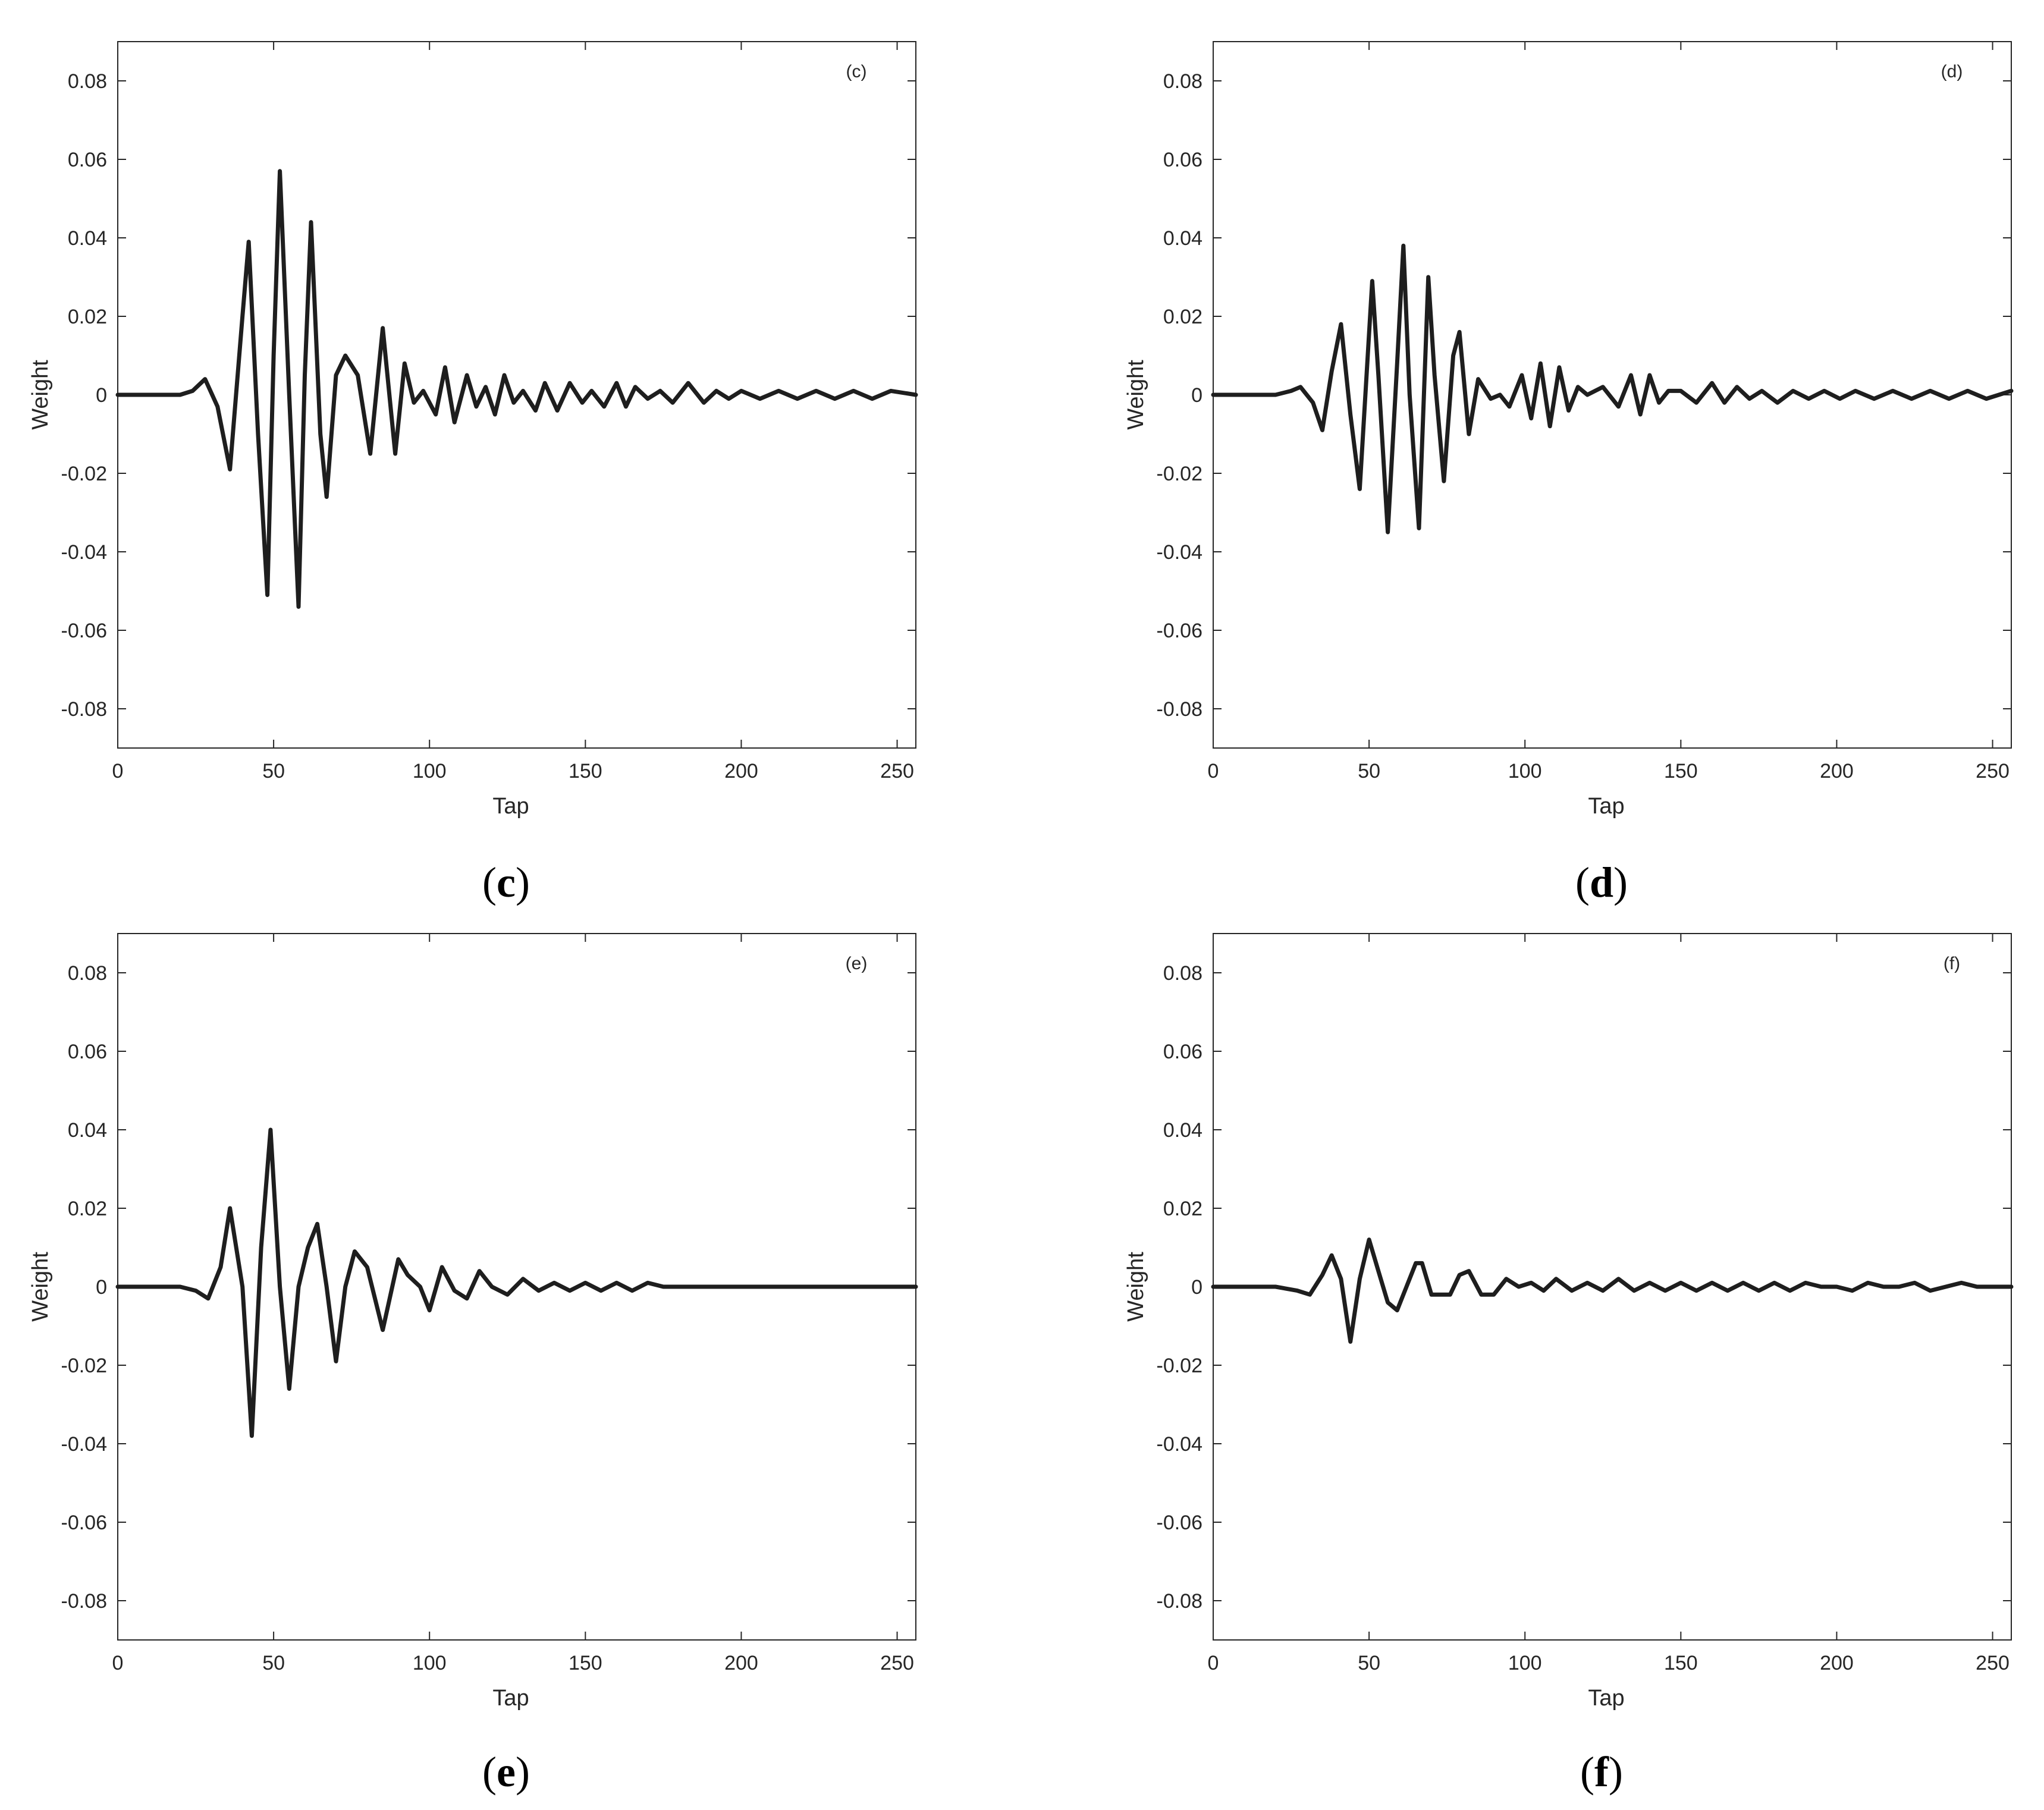 This screenshot has height=1810, width=2044. I want to click on panel-caption: (f), so click(1601, 1772).